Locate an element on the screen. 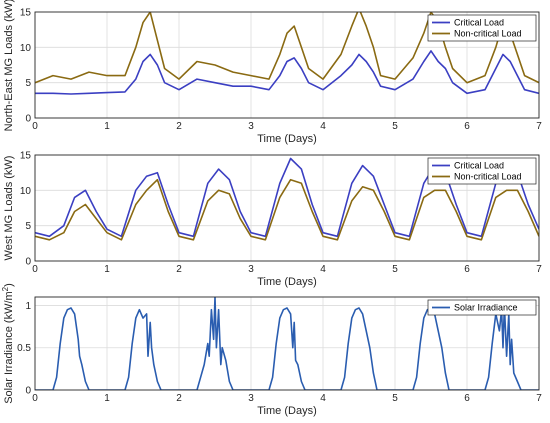  y-axis-label: West MG Loads (kW) is located at coordinates (9, 208).